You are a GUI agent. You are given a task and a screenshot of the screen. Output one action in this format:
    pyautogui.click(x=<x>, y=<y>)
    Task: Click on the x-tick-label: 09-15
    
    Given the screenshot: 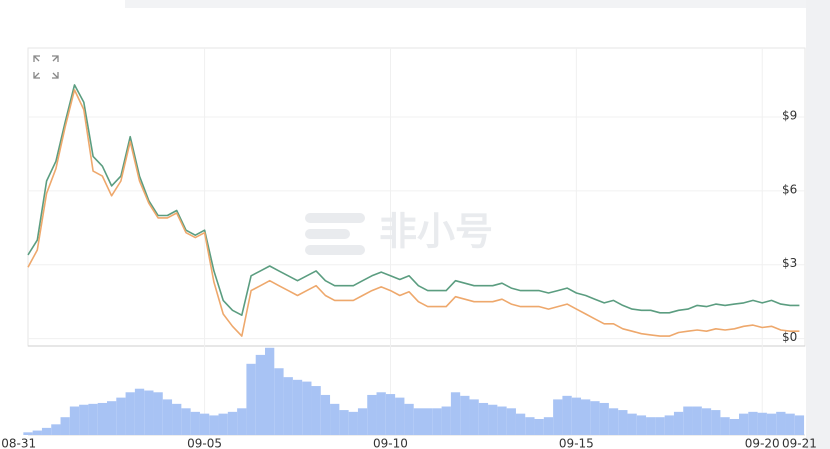 What is the action you would take?
    pyautogui.click(x=576, y=443)
    